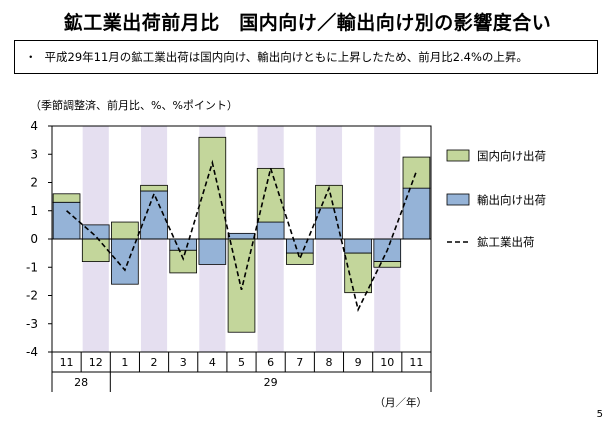  Describe the element at coordinates (96, 362) in the screenshot. I see `x-tick-label: 12` at that location.